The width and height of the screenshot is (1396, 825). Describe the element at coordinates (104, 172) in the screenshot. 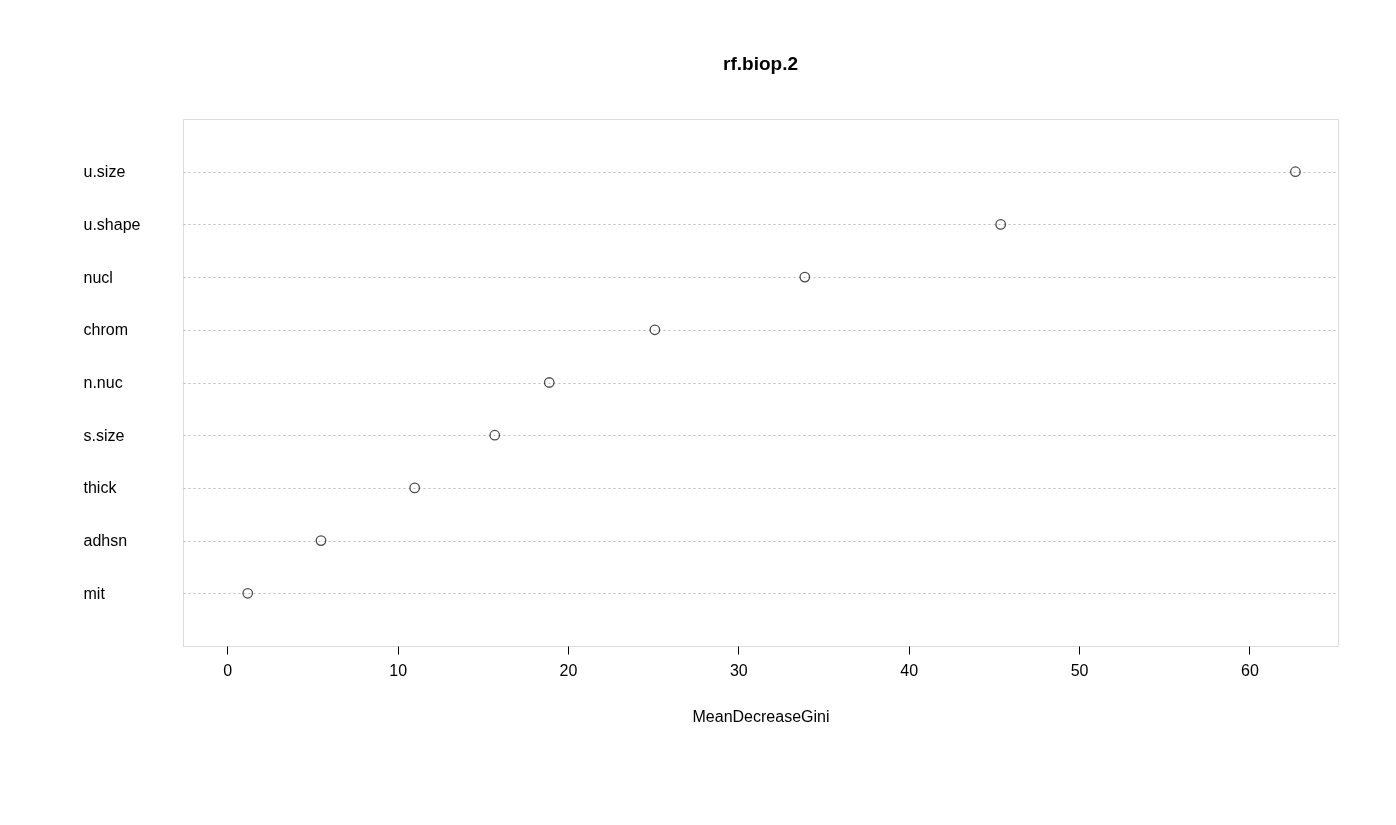

I see `y-tick-label: u.size` at that location.